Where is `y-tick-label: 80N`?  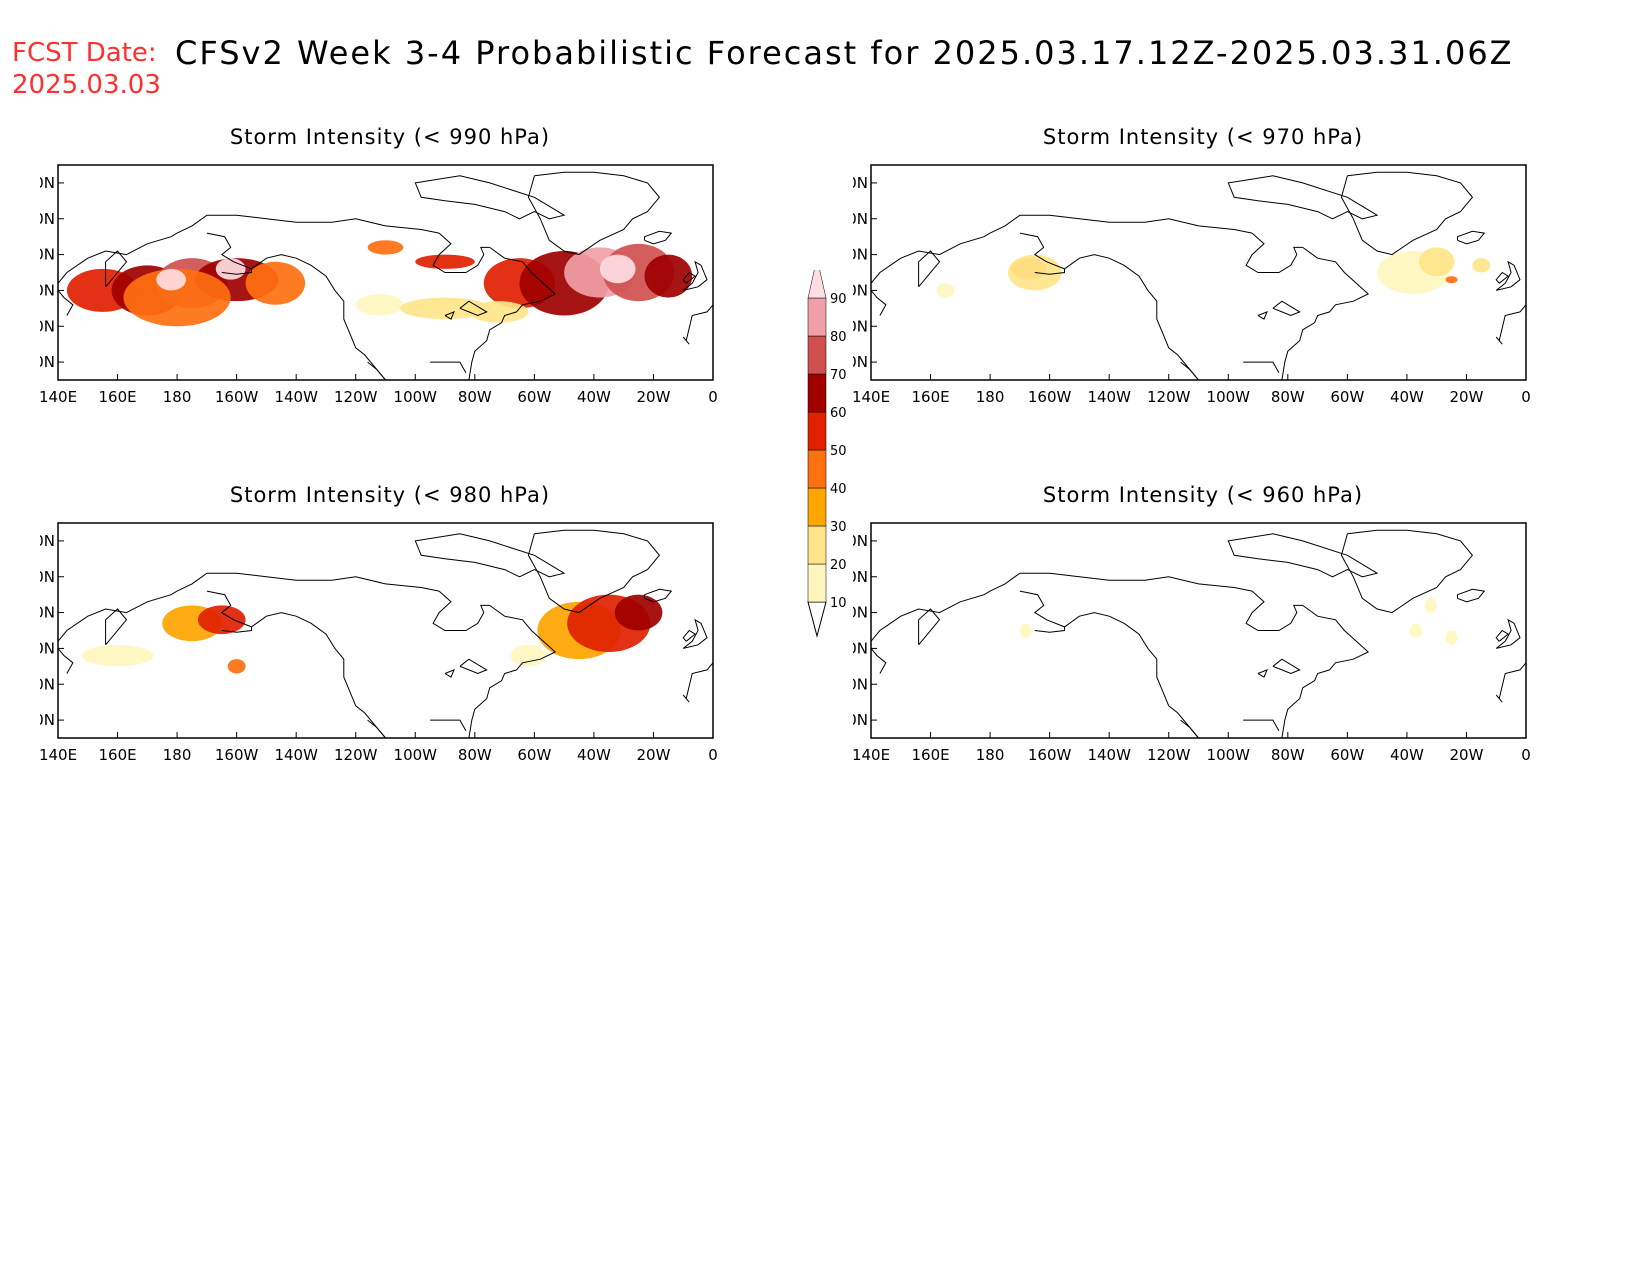 y-tick-label: 80N is located at coordinates (860, 183).